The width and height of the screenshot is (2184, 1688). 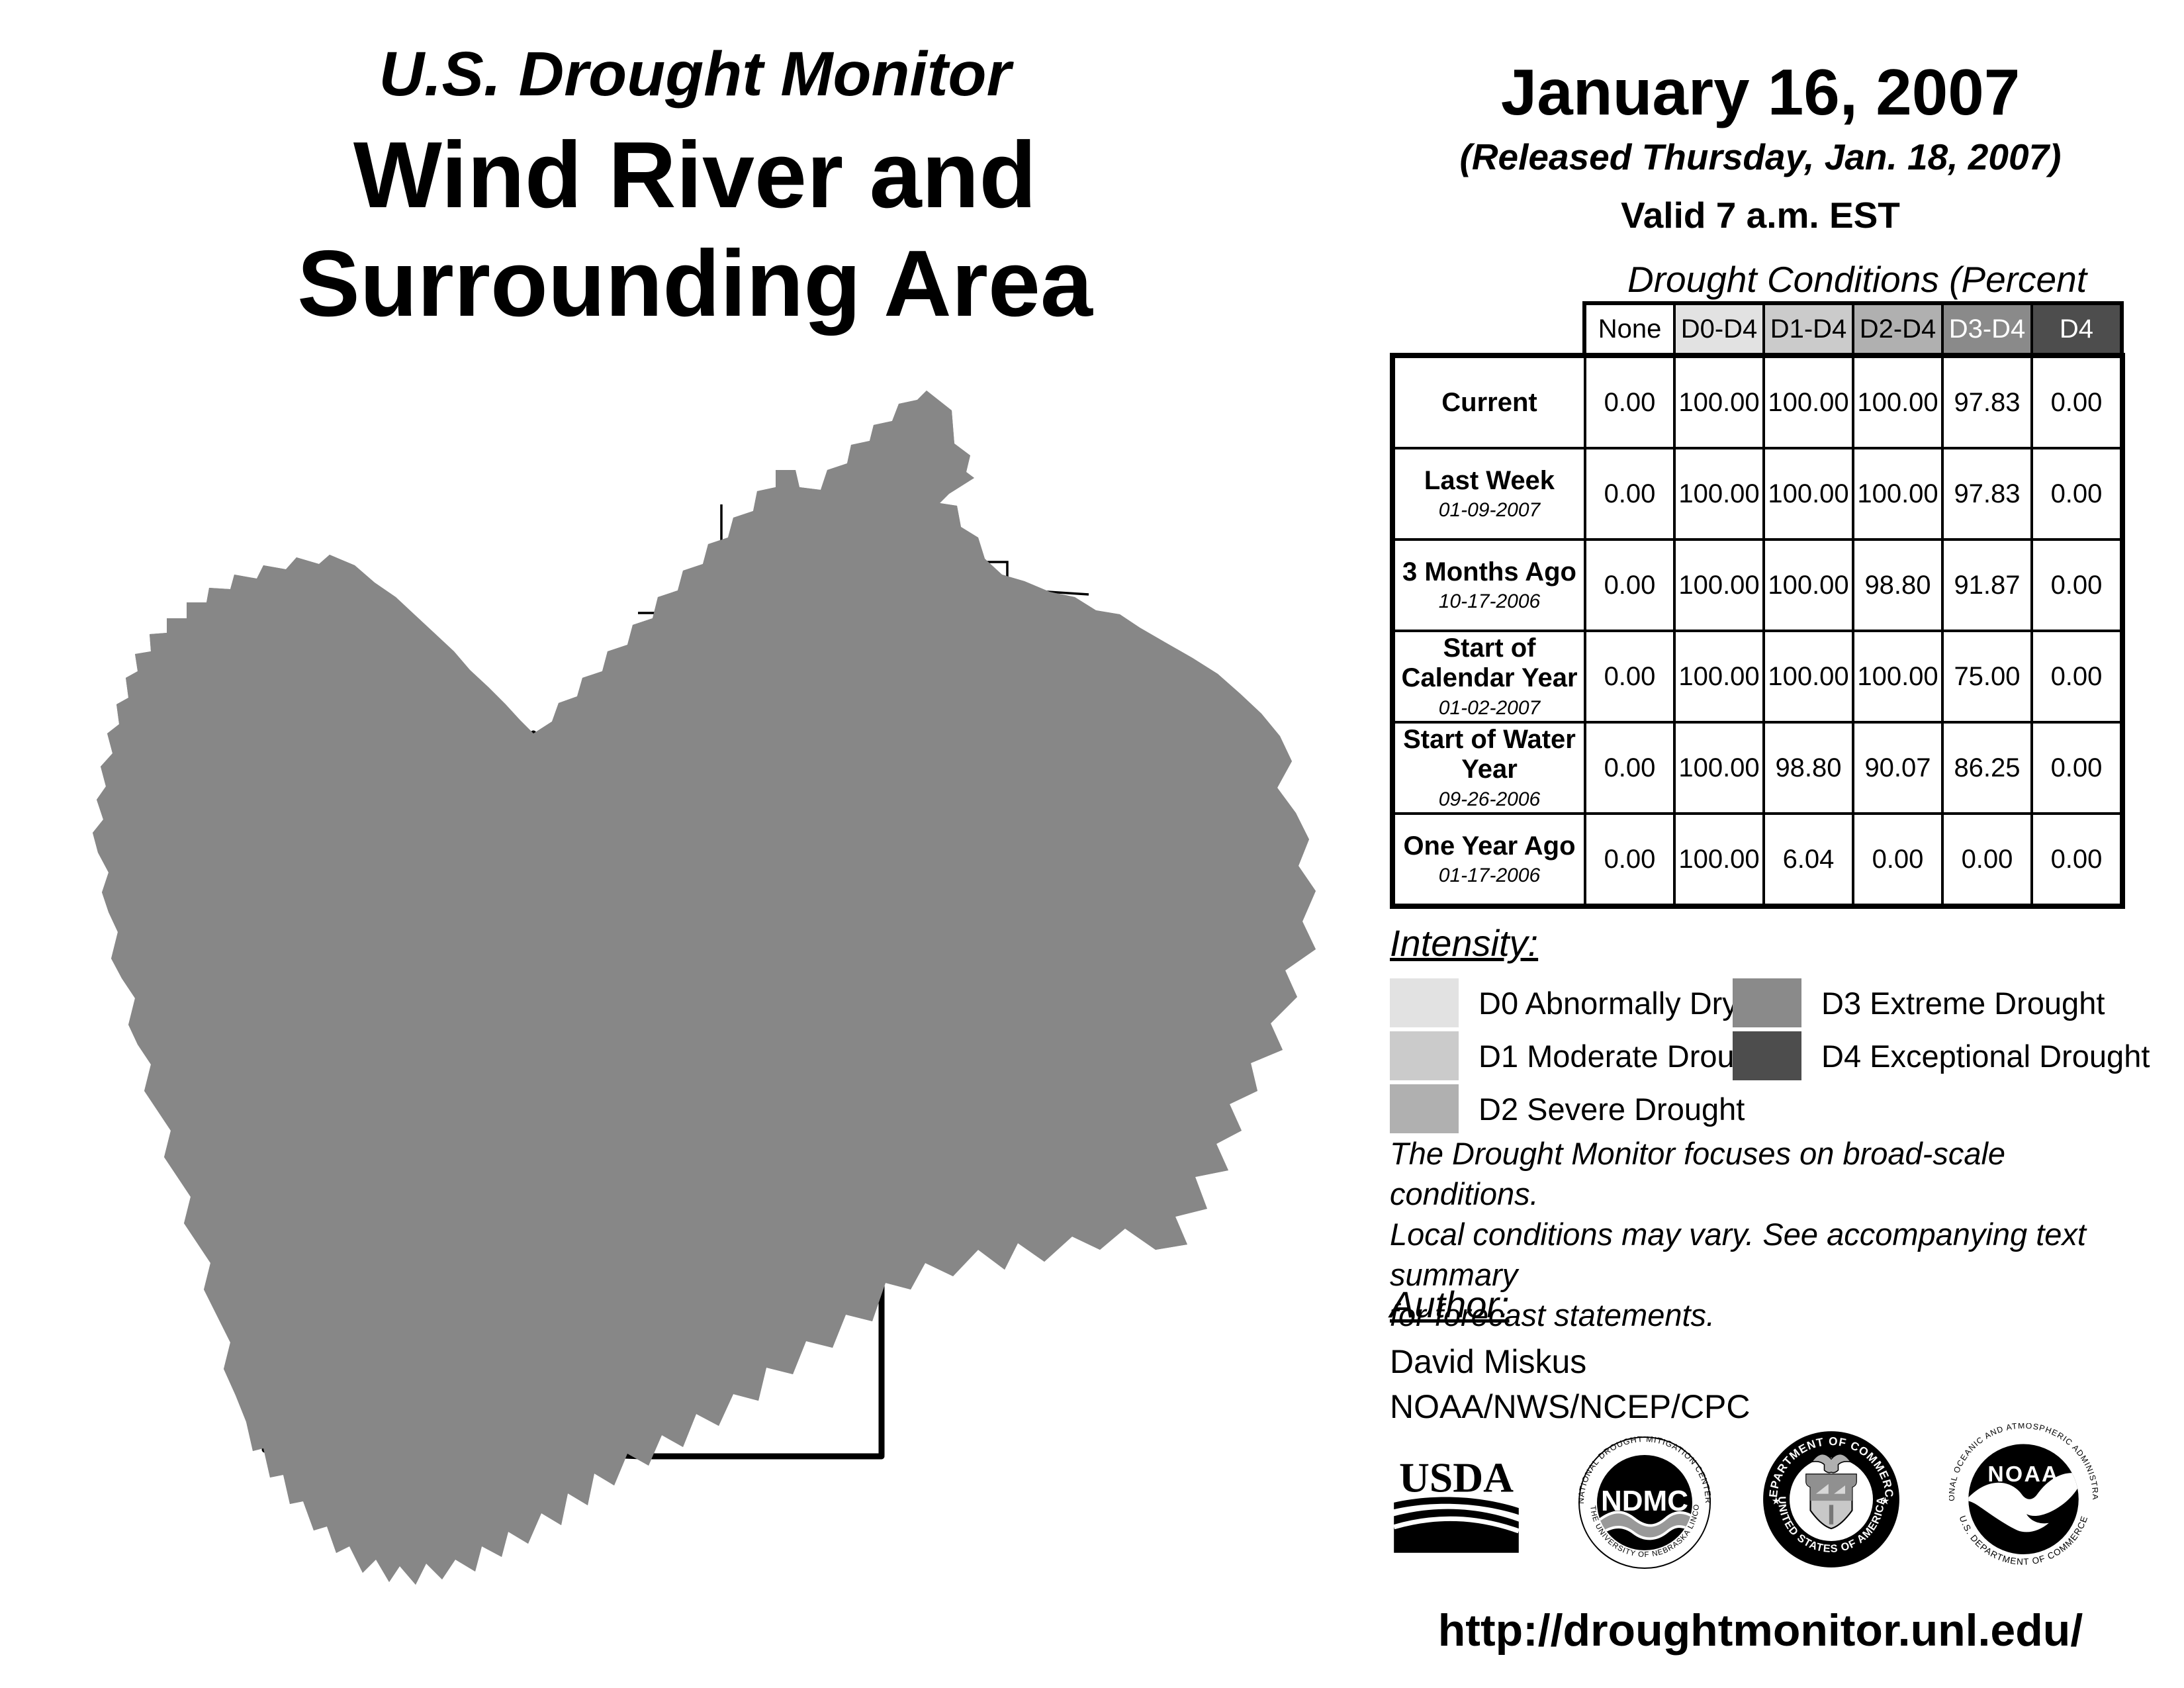 I want to click on author-heading: Author:, so click(x=1450, y=1304).